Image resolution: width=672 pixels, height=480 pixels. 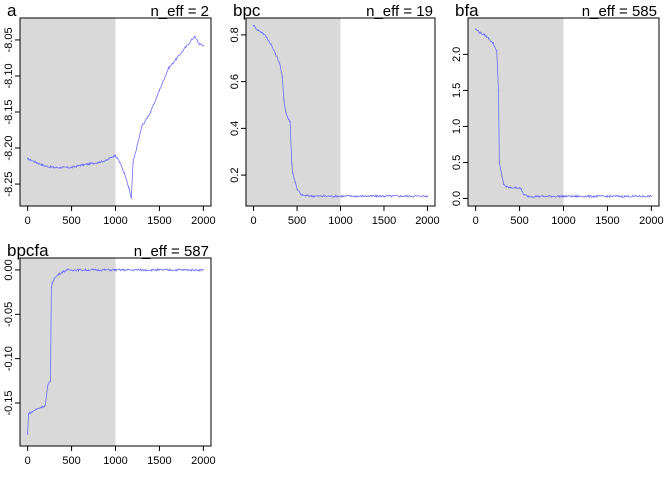 I want to click on y-tick-label: -0.10, so click(x=9, y=358).